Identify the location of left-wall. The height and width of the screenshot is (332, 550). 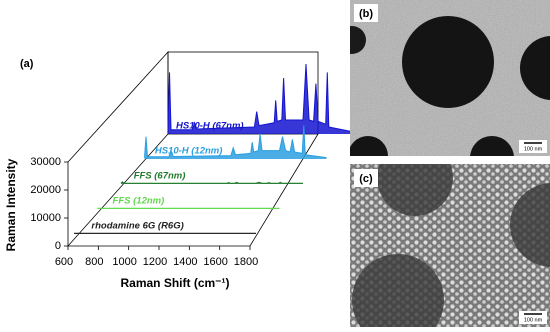
(118, 149).